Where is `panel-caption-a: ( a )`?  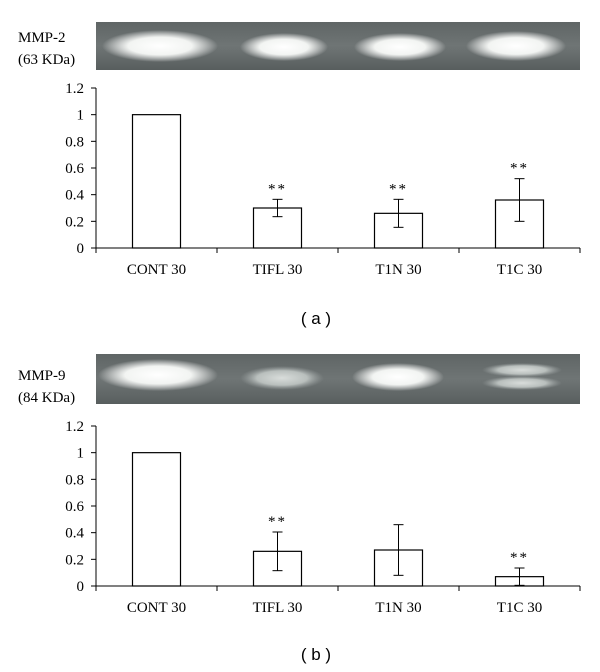
panel-caption-a: ( a ) is located at coordinates (316, 318).